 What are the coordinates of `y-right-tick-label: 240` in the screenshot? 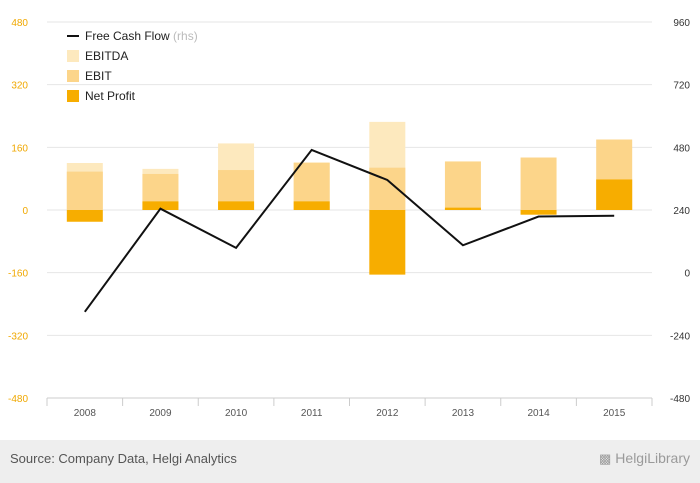 It's located at (681, 211).